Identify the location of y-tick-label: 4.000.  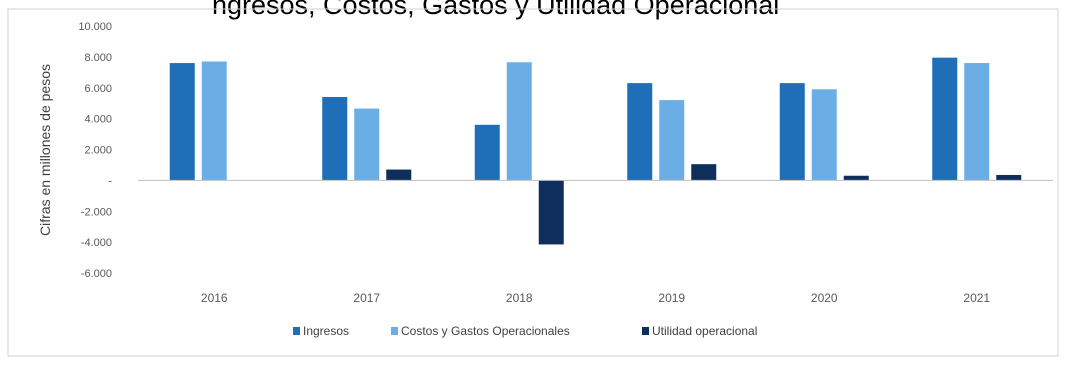
(98, 120).